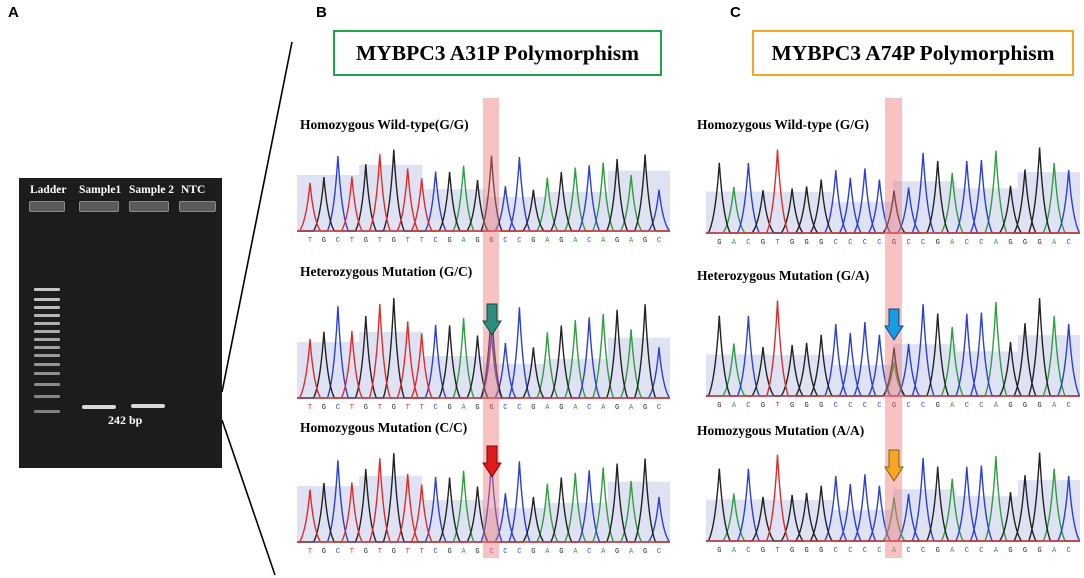 This screenshot has width=1084, height=578. What do you see at coordinates (384, 427) in the screenshot?
I see `b-trace-label-homozygous: Homozygous Mutation (C/C)` at bounding box center [384, 427].